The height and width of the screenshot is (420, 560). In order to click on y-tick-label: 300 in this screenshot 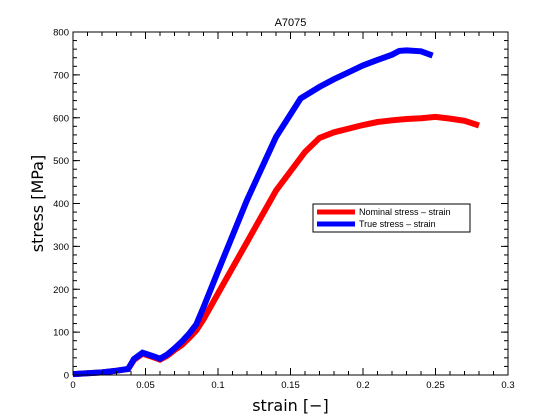, I will do `click(61, 247)`.